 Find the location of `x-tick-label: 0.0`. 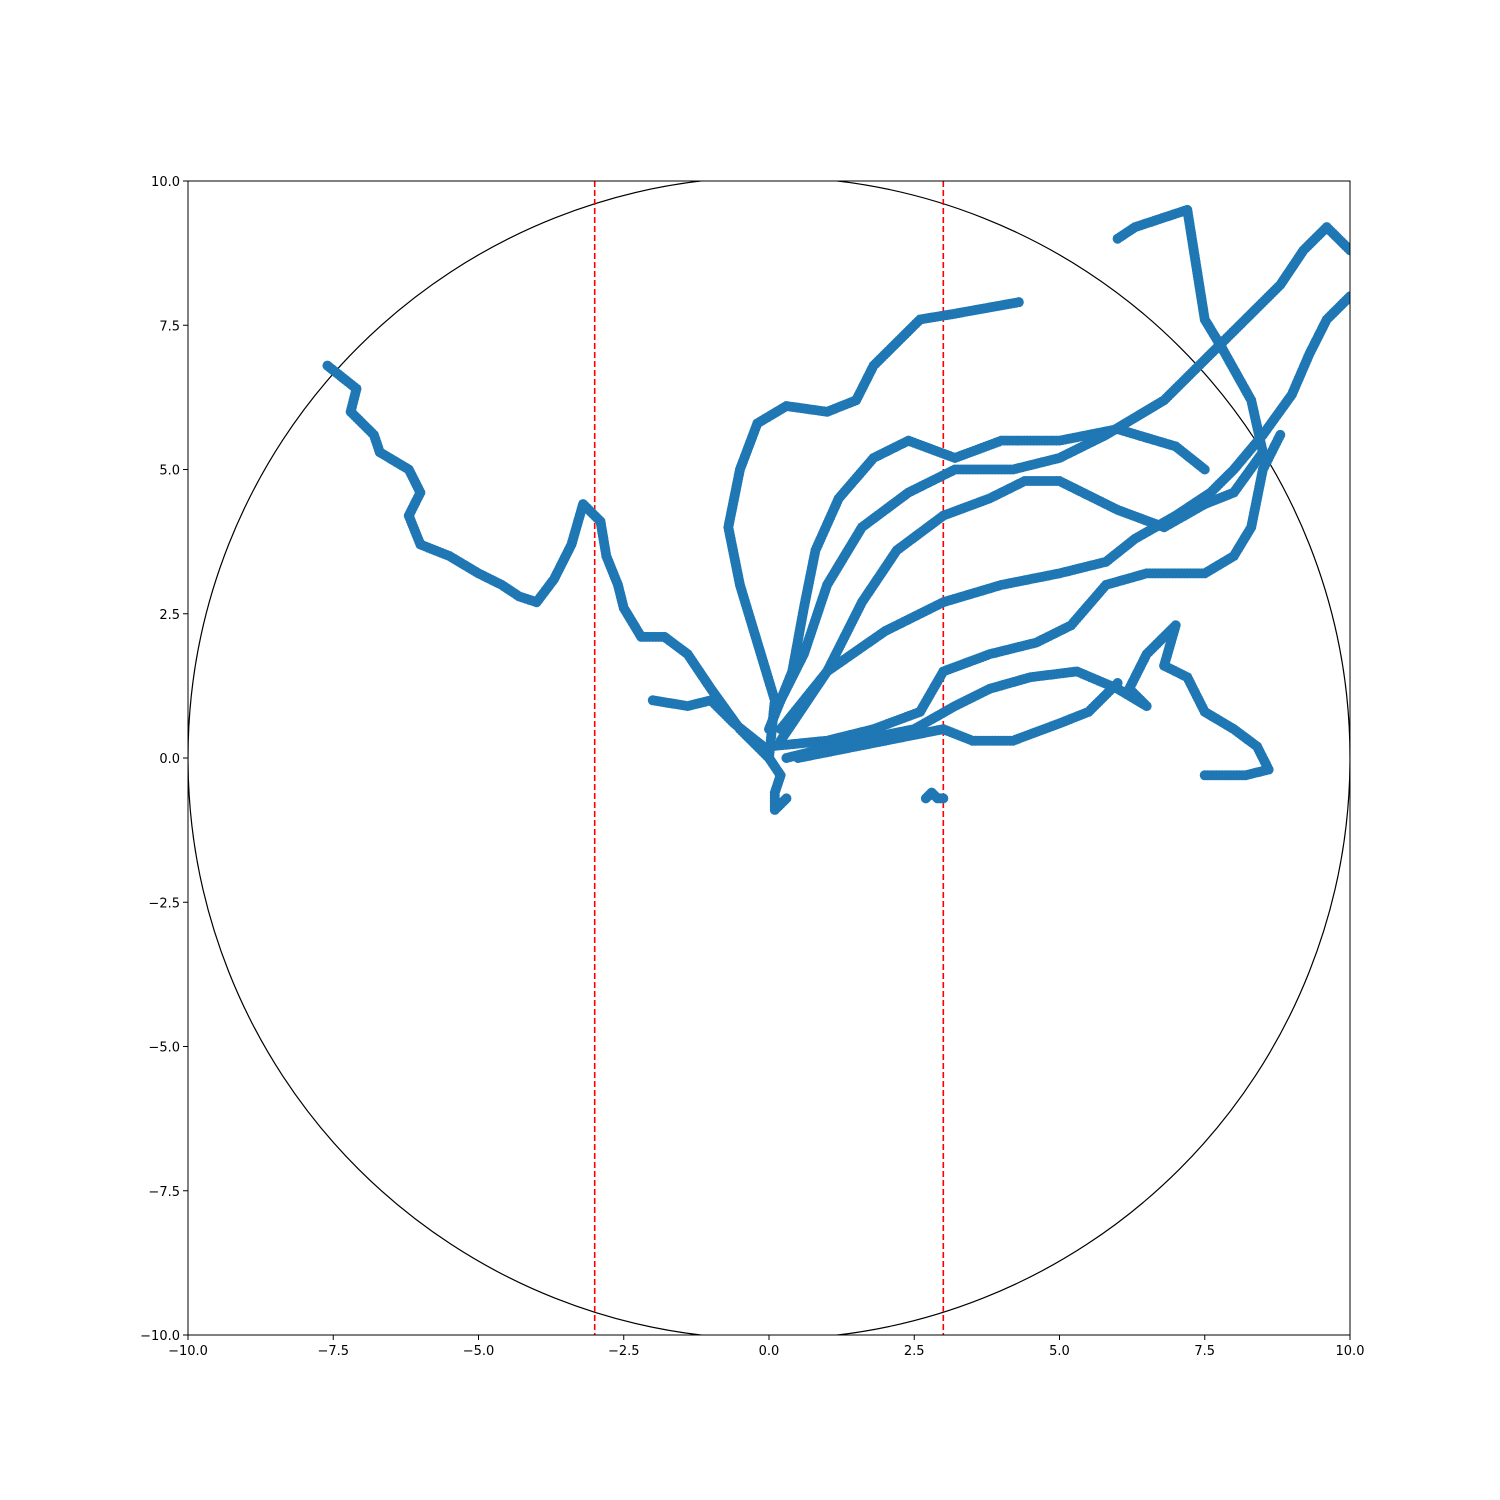

x-tick-label: 0.0 is located at coordinates (769, 1351).